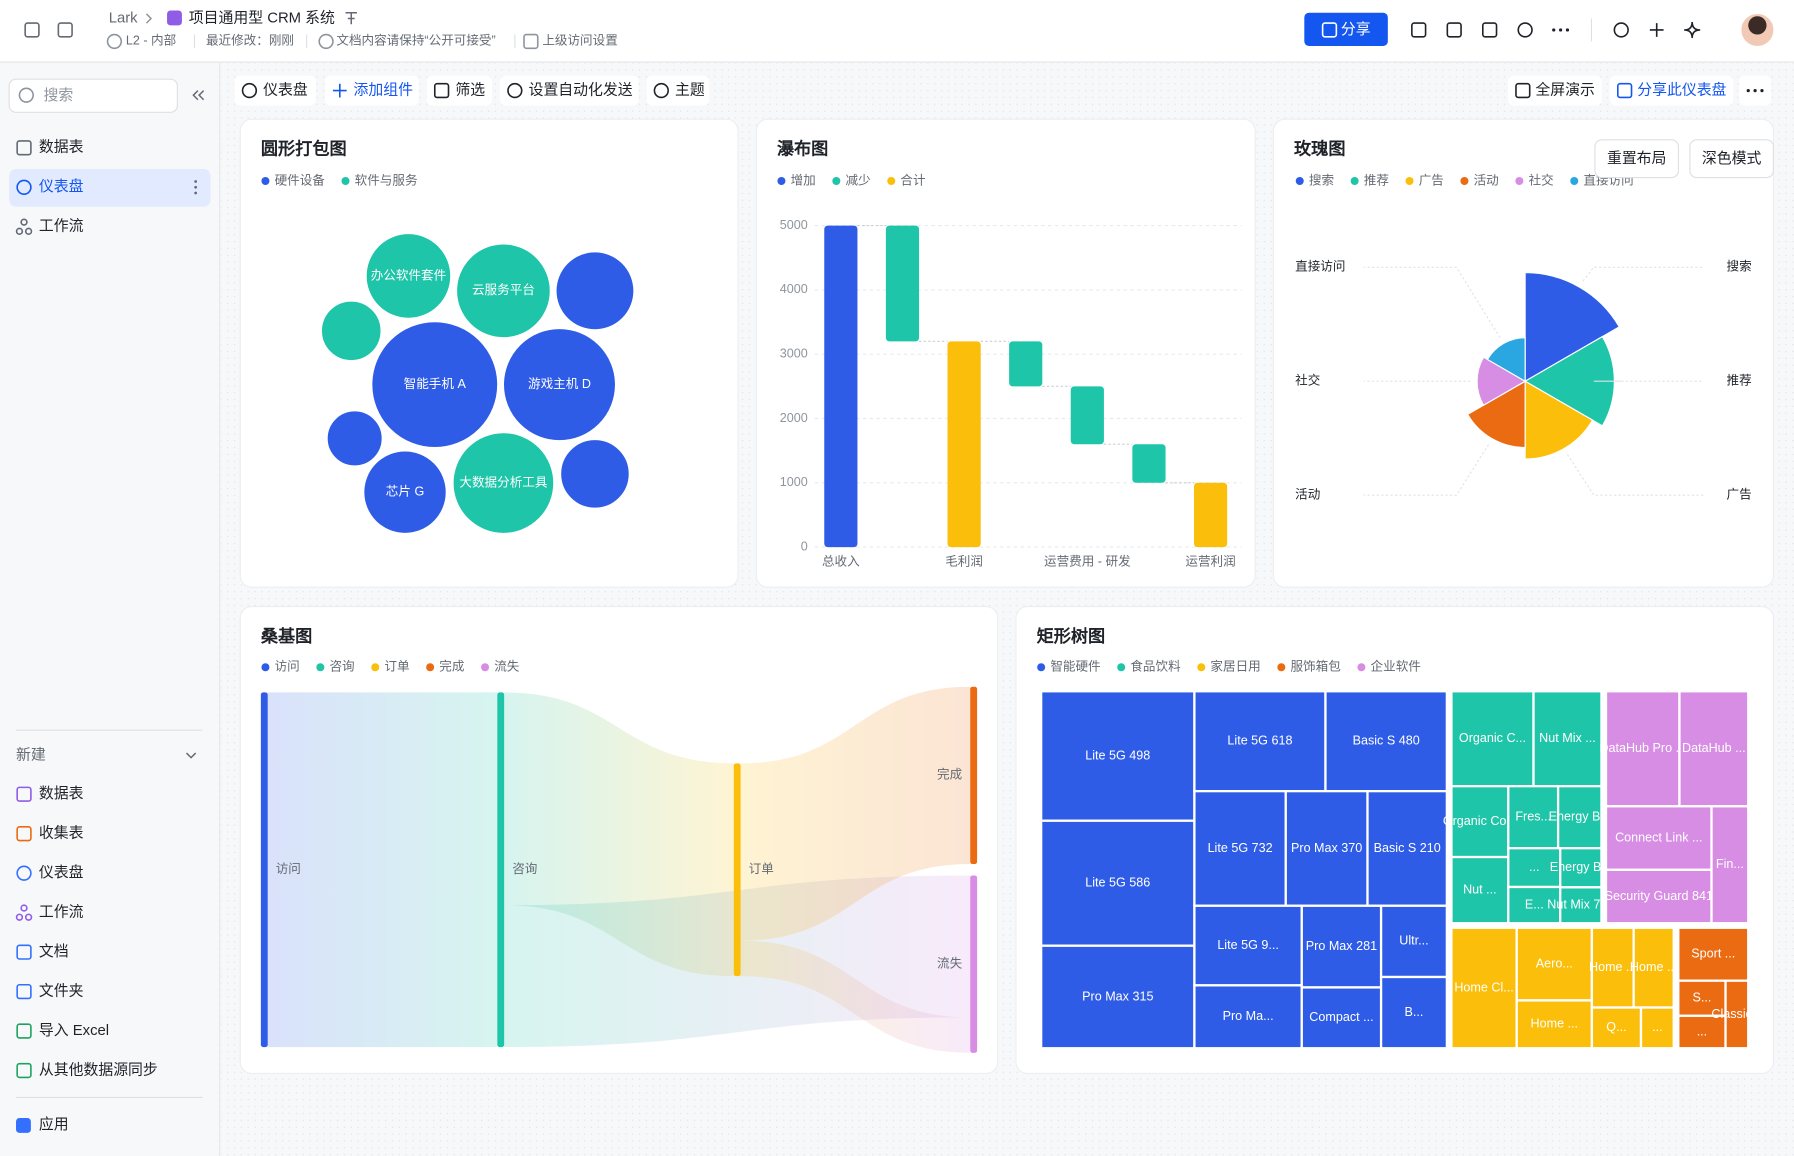 This screenshot has width=1794, height=1156. What do you see at coordinates (1319, 149) in the screenshot?
I see `chart-title: 玫瑰图` at bounding box center [1319, 149].